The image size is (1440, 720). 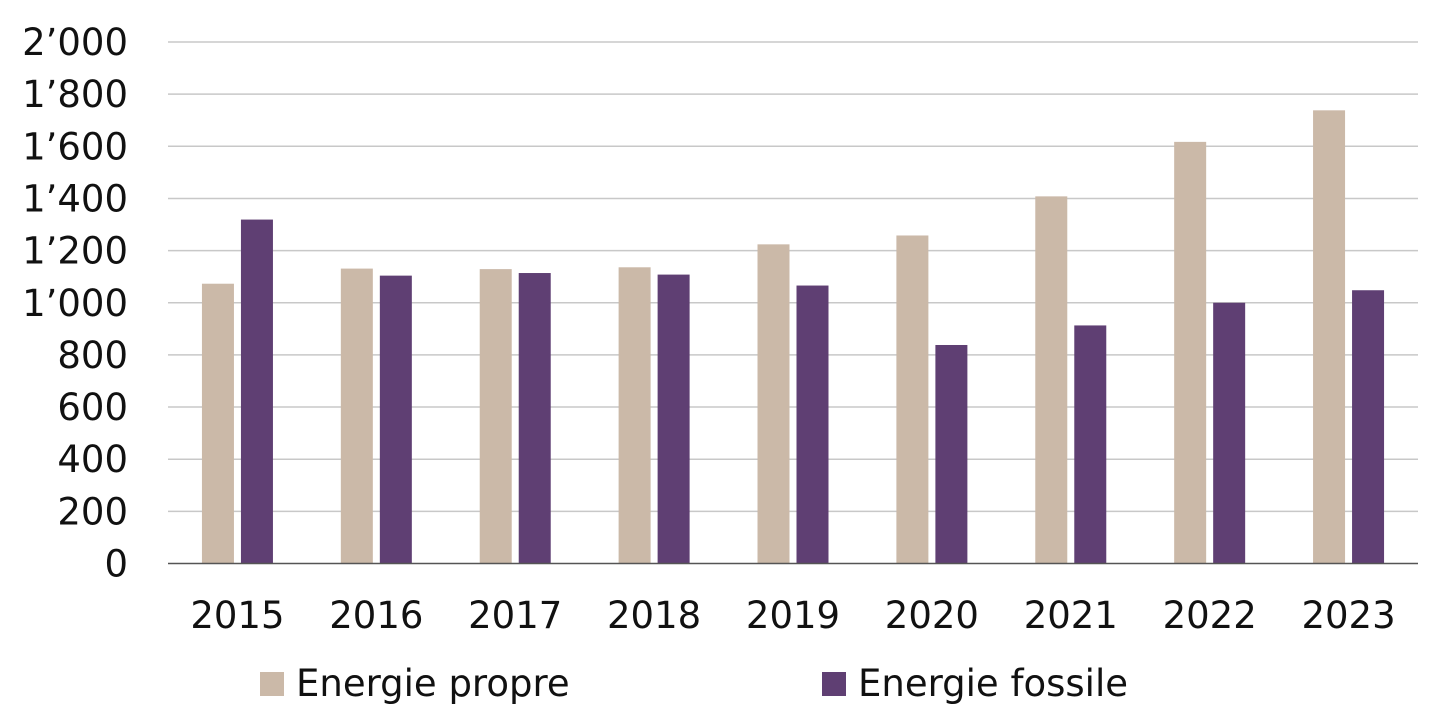 What do you see at coordinates (75, 198) in the screenshot?
I see `y-tick-label: 1’400` at bounding box center [75, 198].